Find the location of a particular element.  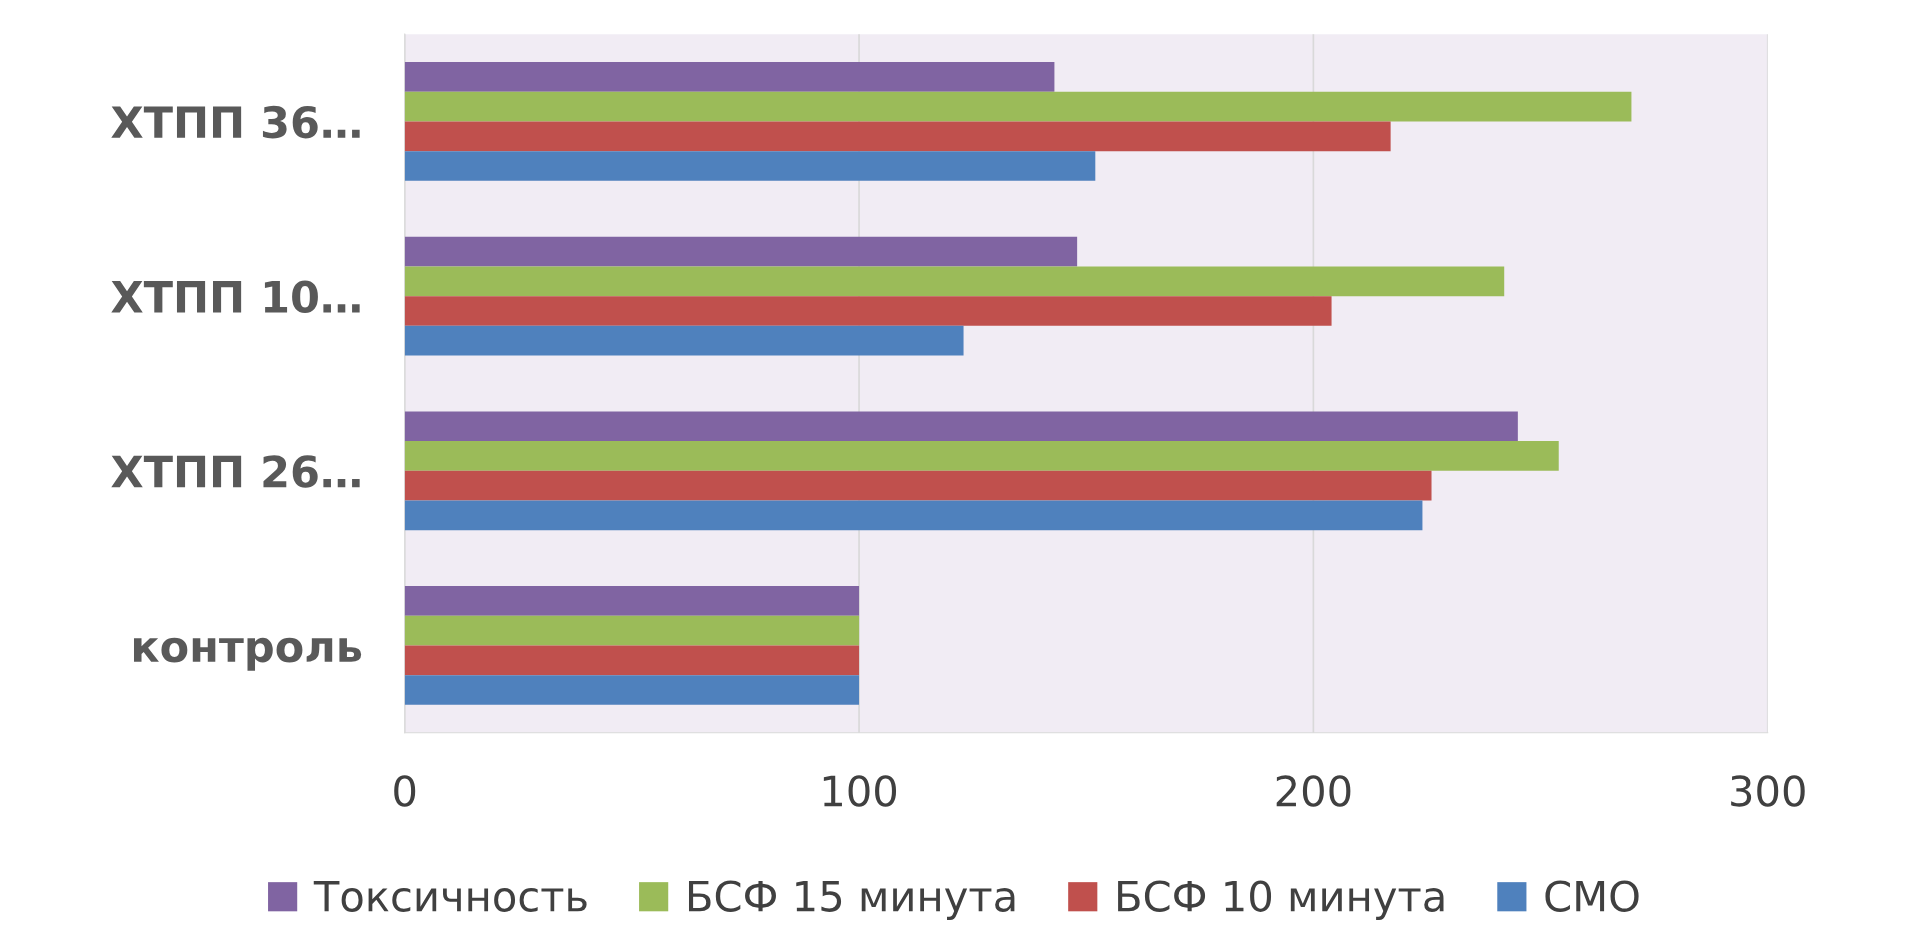

legend-label: СМО is located at coordinates (1592, 896).